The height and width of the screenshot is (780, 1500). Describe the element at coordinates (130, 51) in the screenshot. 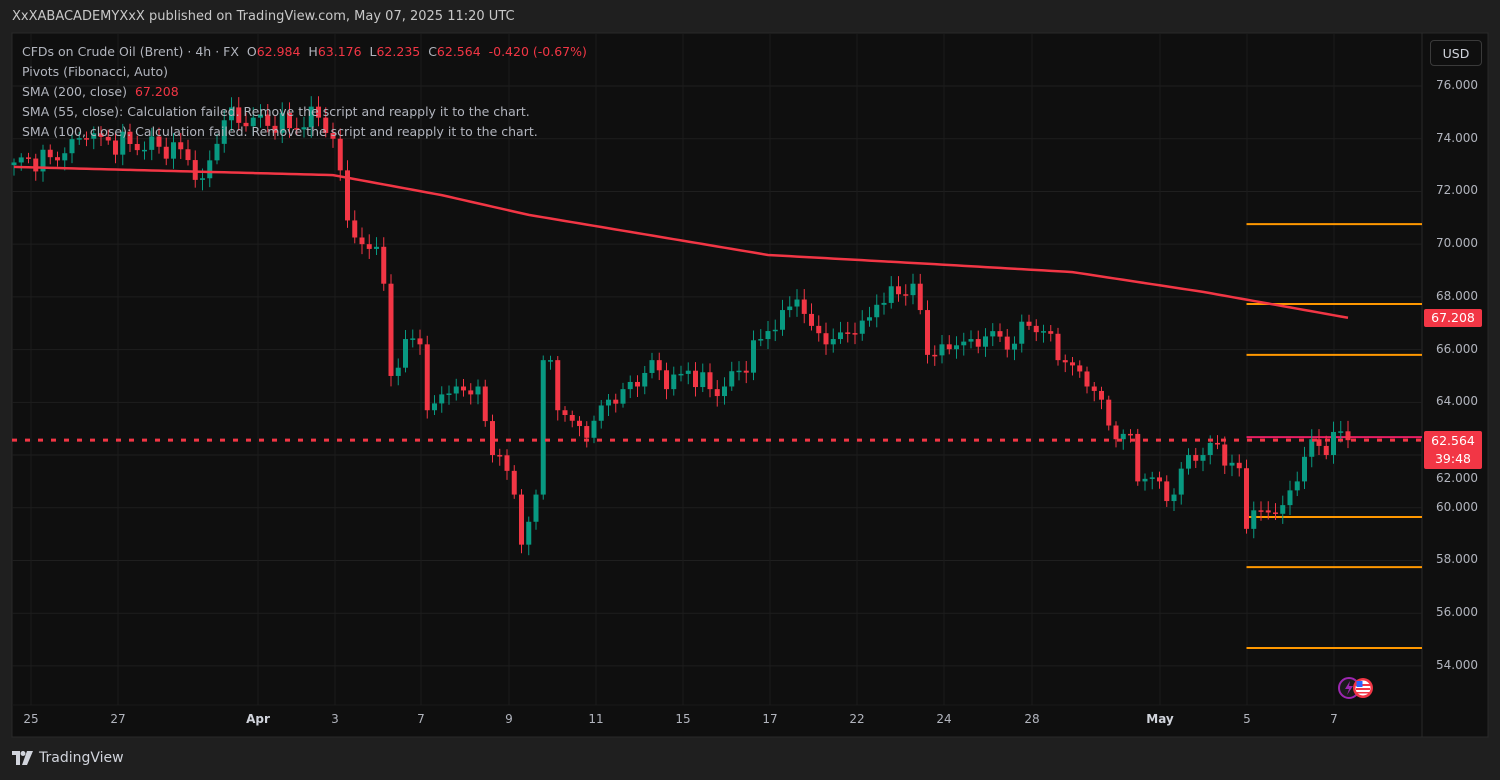

I see `symbol-name: CFDs on Crude Oil (Brent) · 4h · FX` at that location.